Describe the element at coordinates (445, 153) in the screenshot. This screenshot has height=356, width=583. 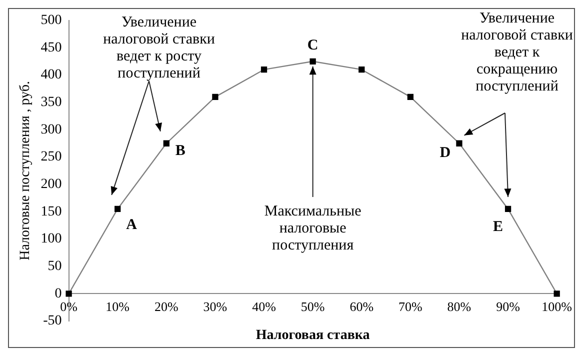
I see `annotation: D` at that location.